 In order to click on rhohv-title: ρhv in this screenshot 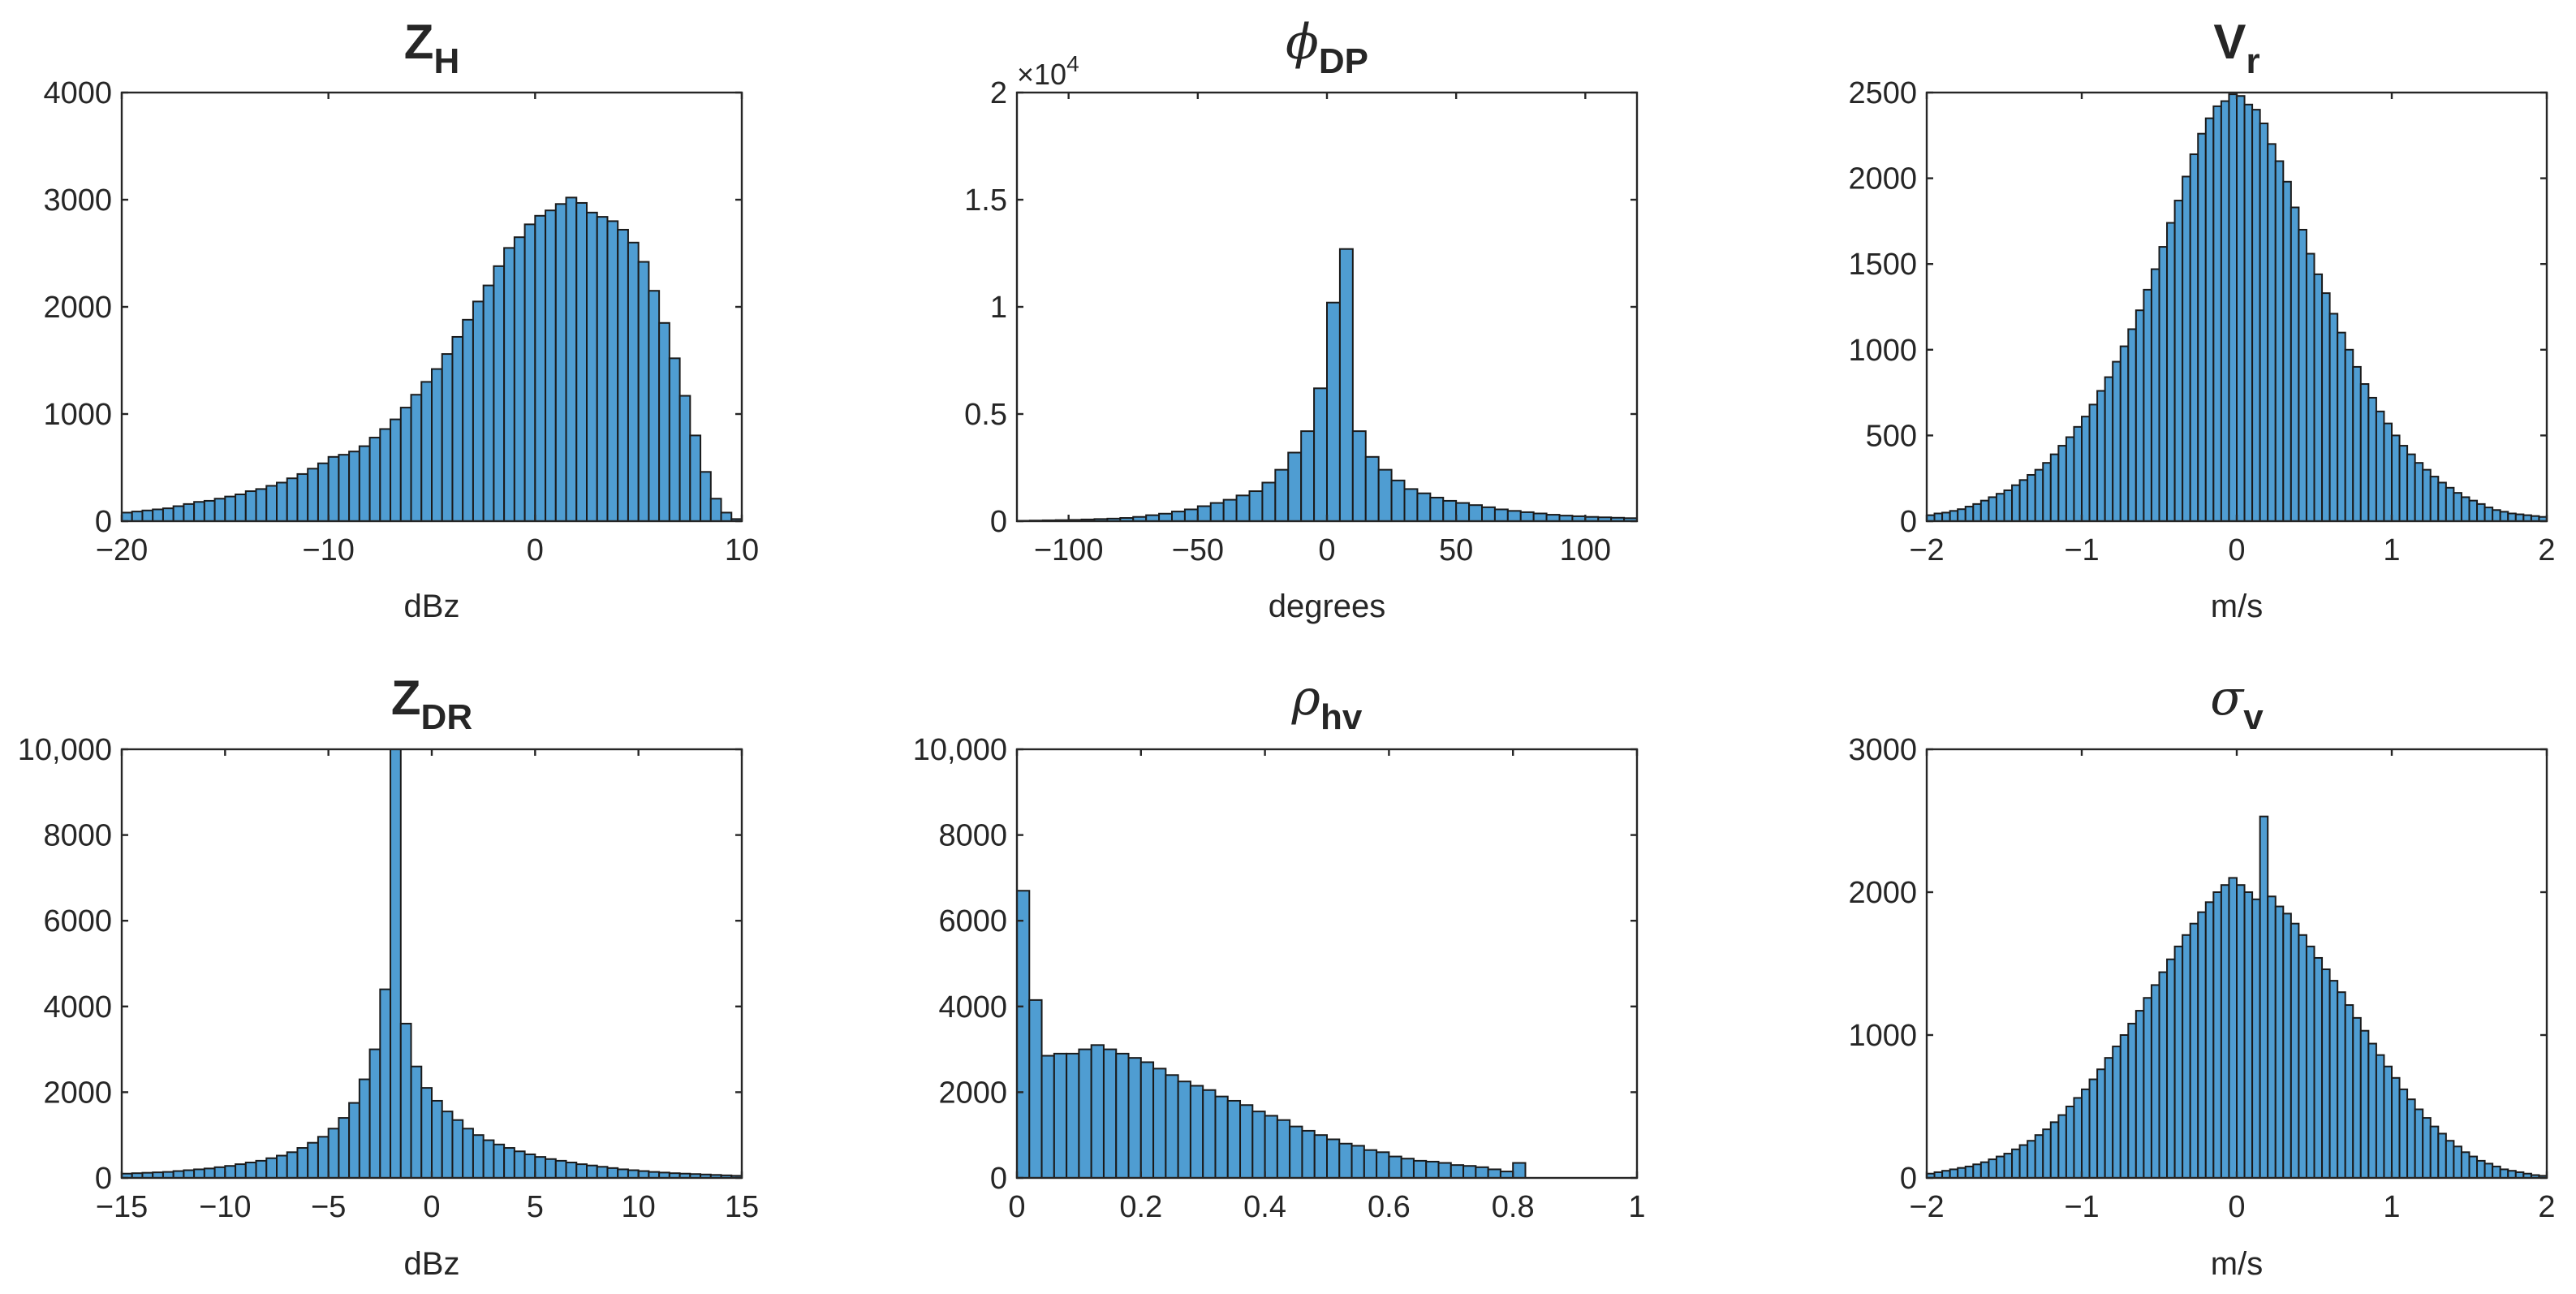, I will do `click(1327, 703)`.